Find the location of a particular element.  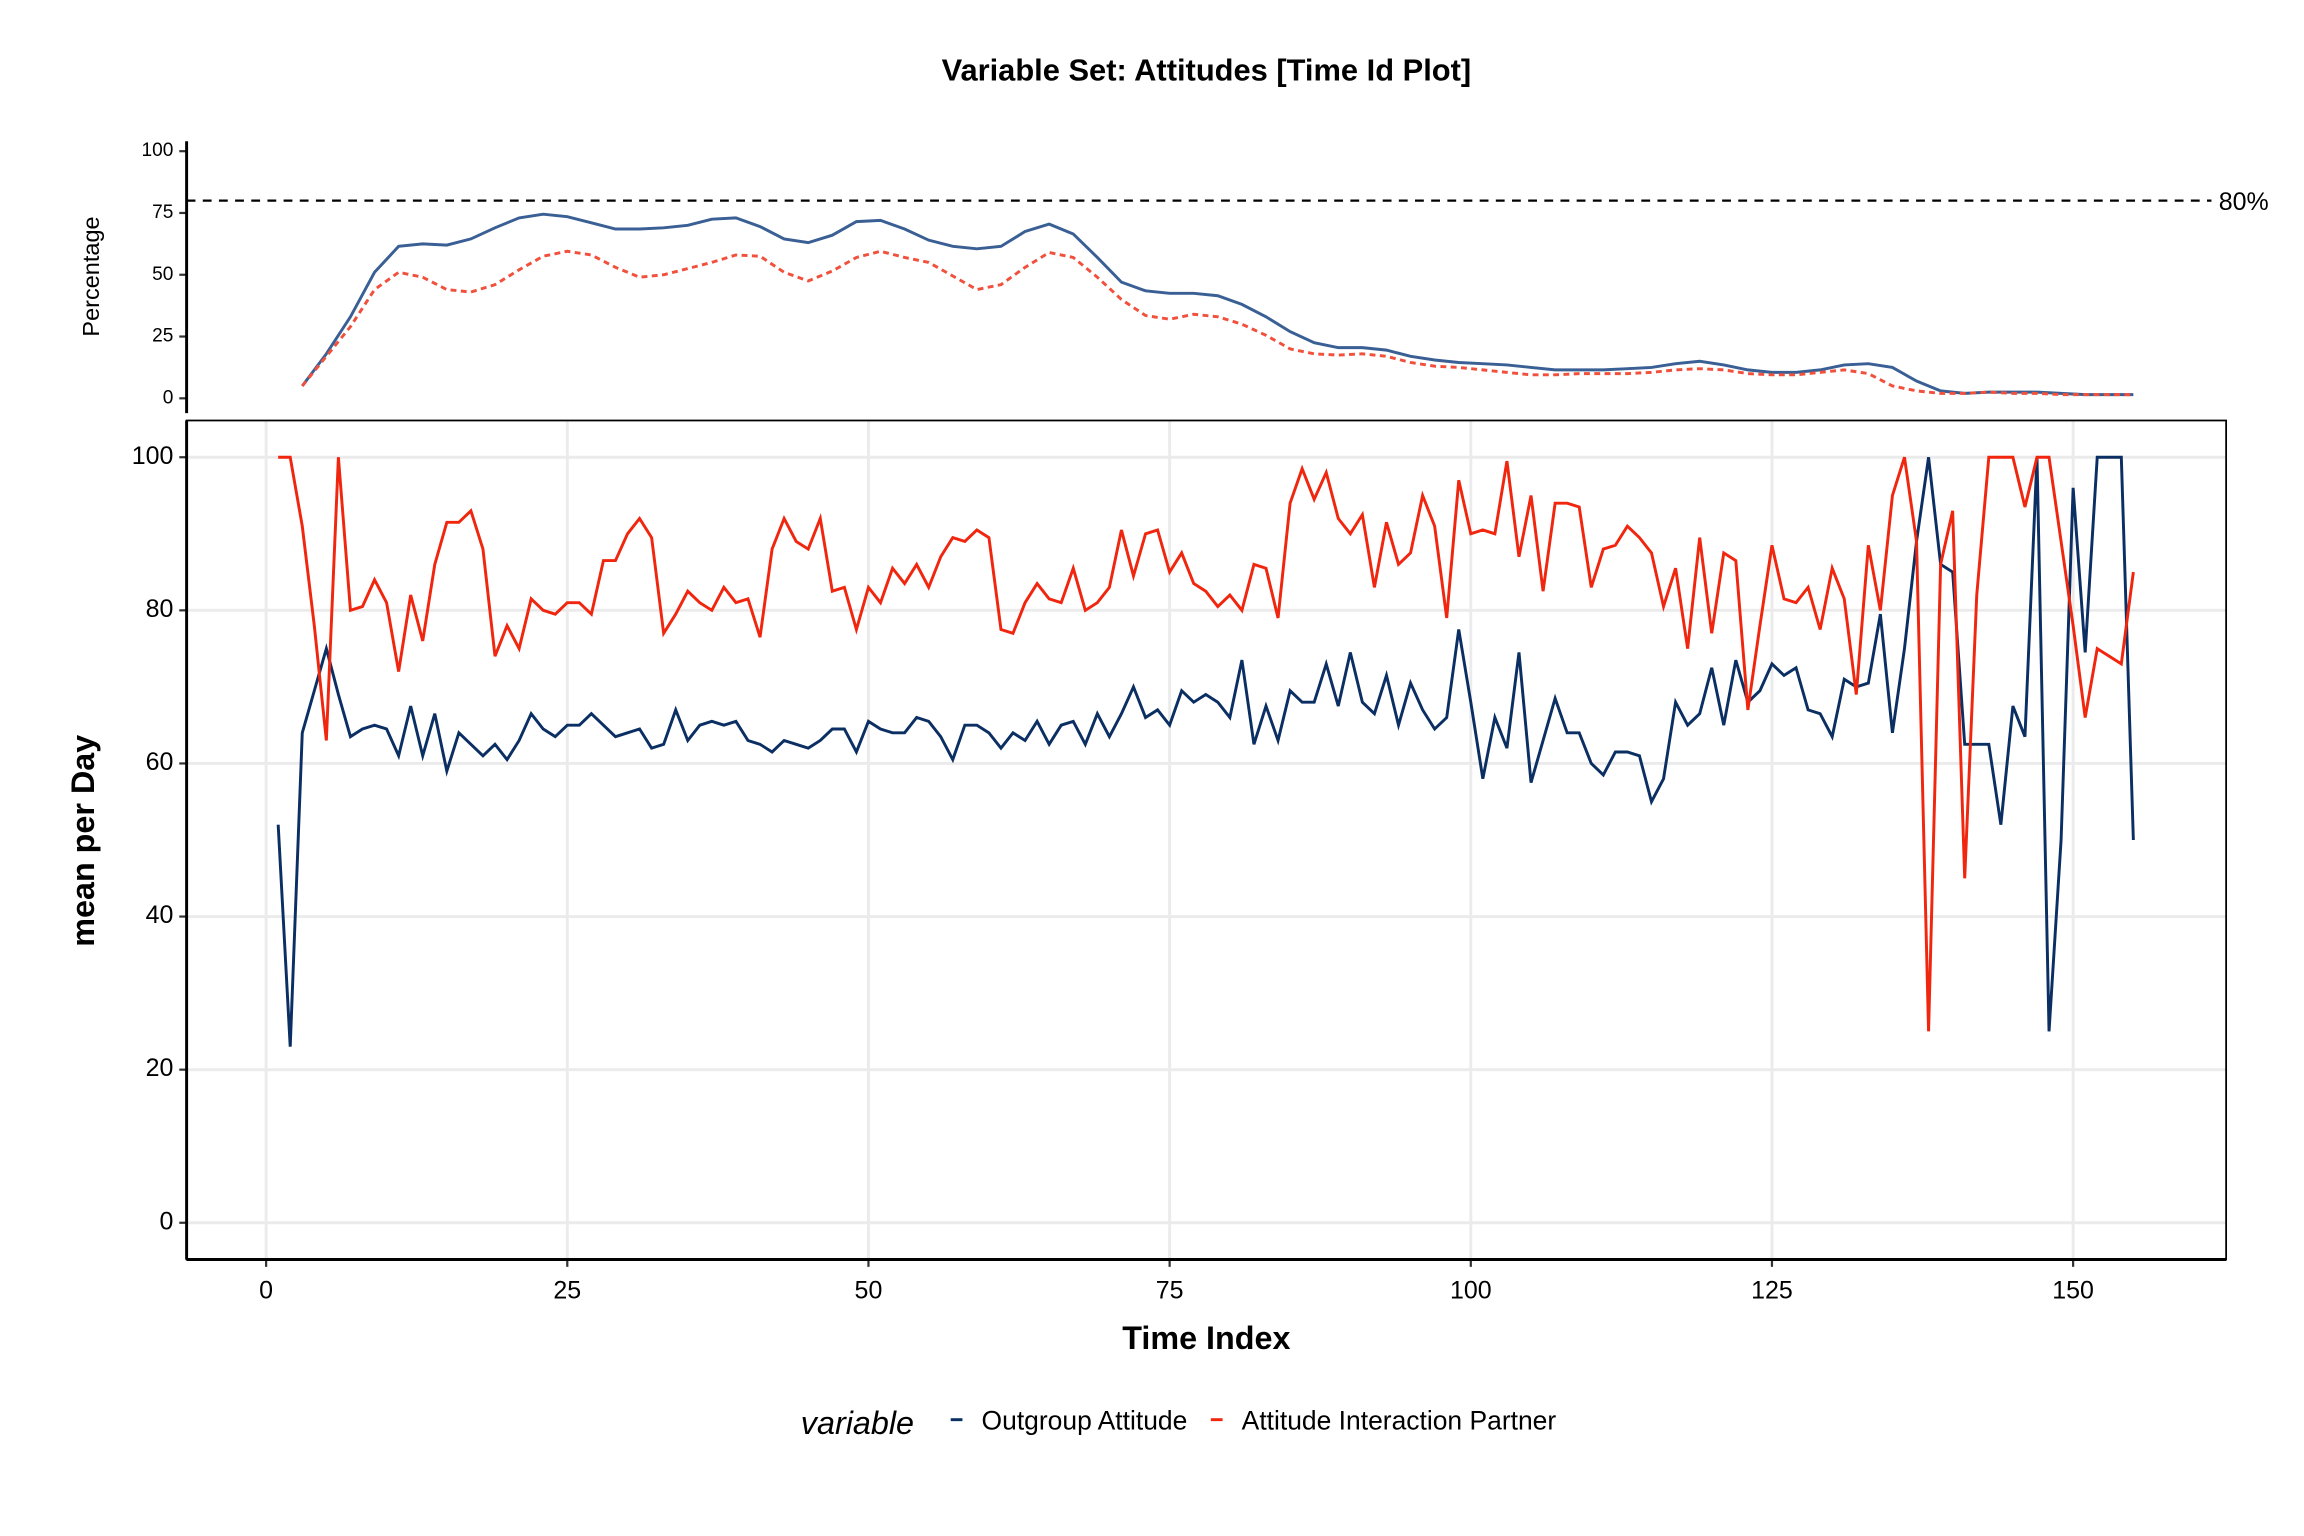

x-tick-label: 100 is located at coordinates (1471, 1290).